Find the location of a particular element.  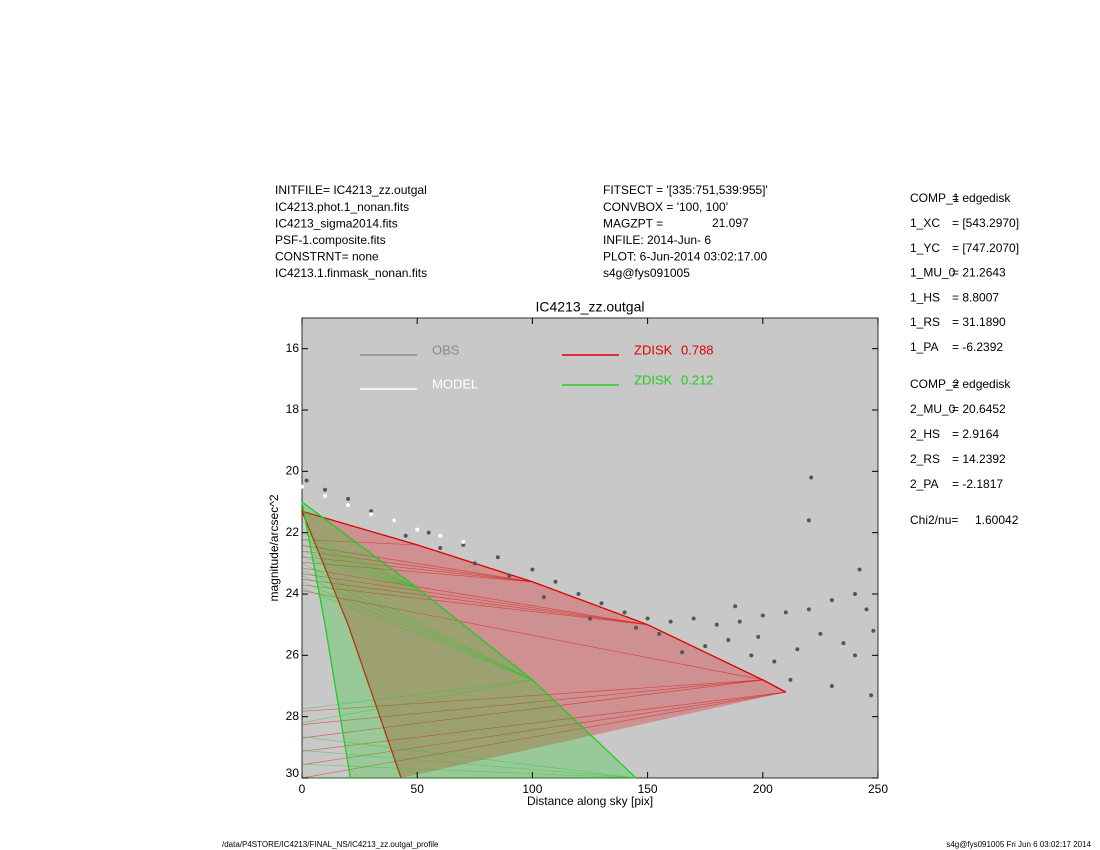

legend-label: OBS is located at coordinates (446, 349).